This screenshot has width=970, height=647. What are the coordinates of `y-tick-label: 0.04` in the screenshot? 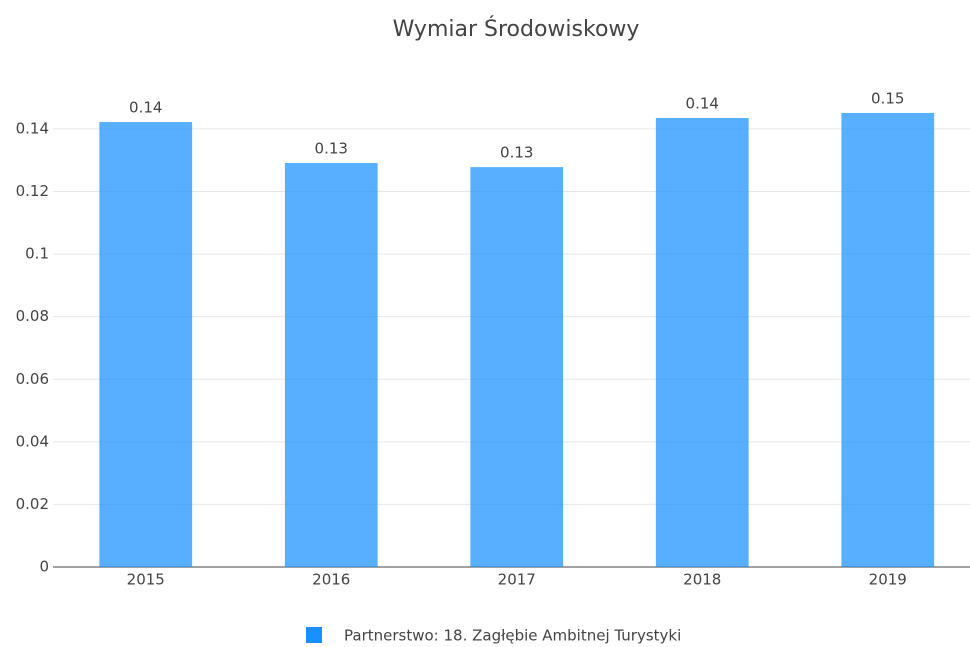 It's located at (32, 441).